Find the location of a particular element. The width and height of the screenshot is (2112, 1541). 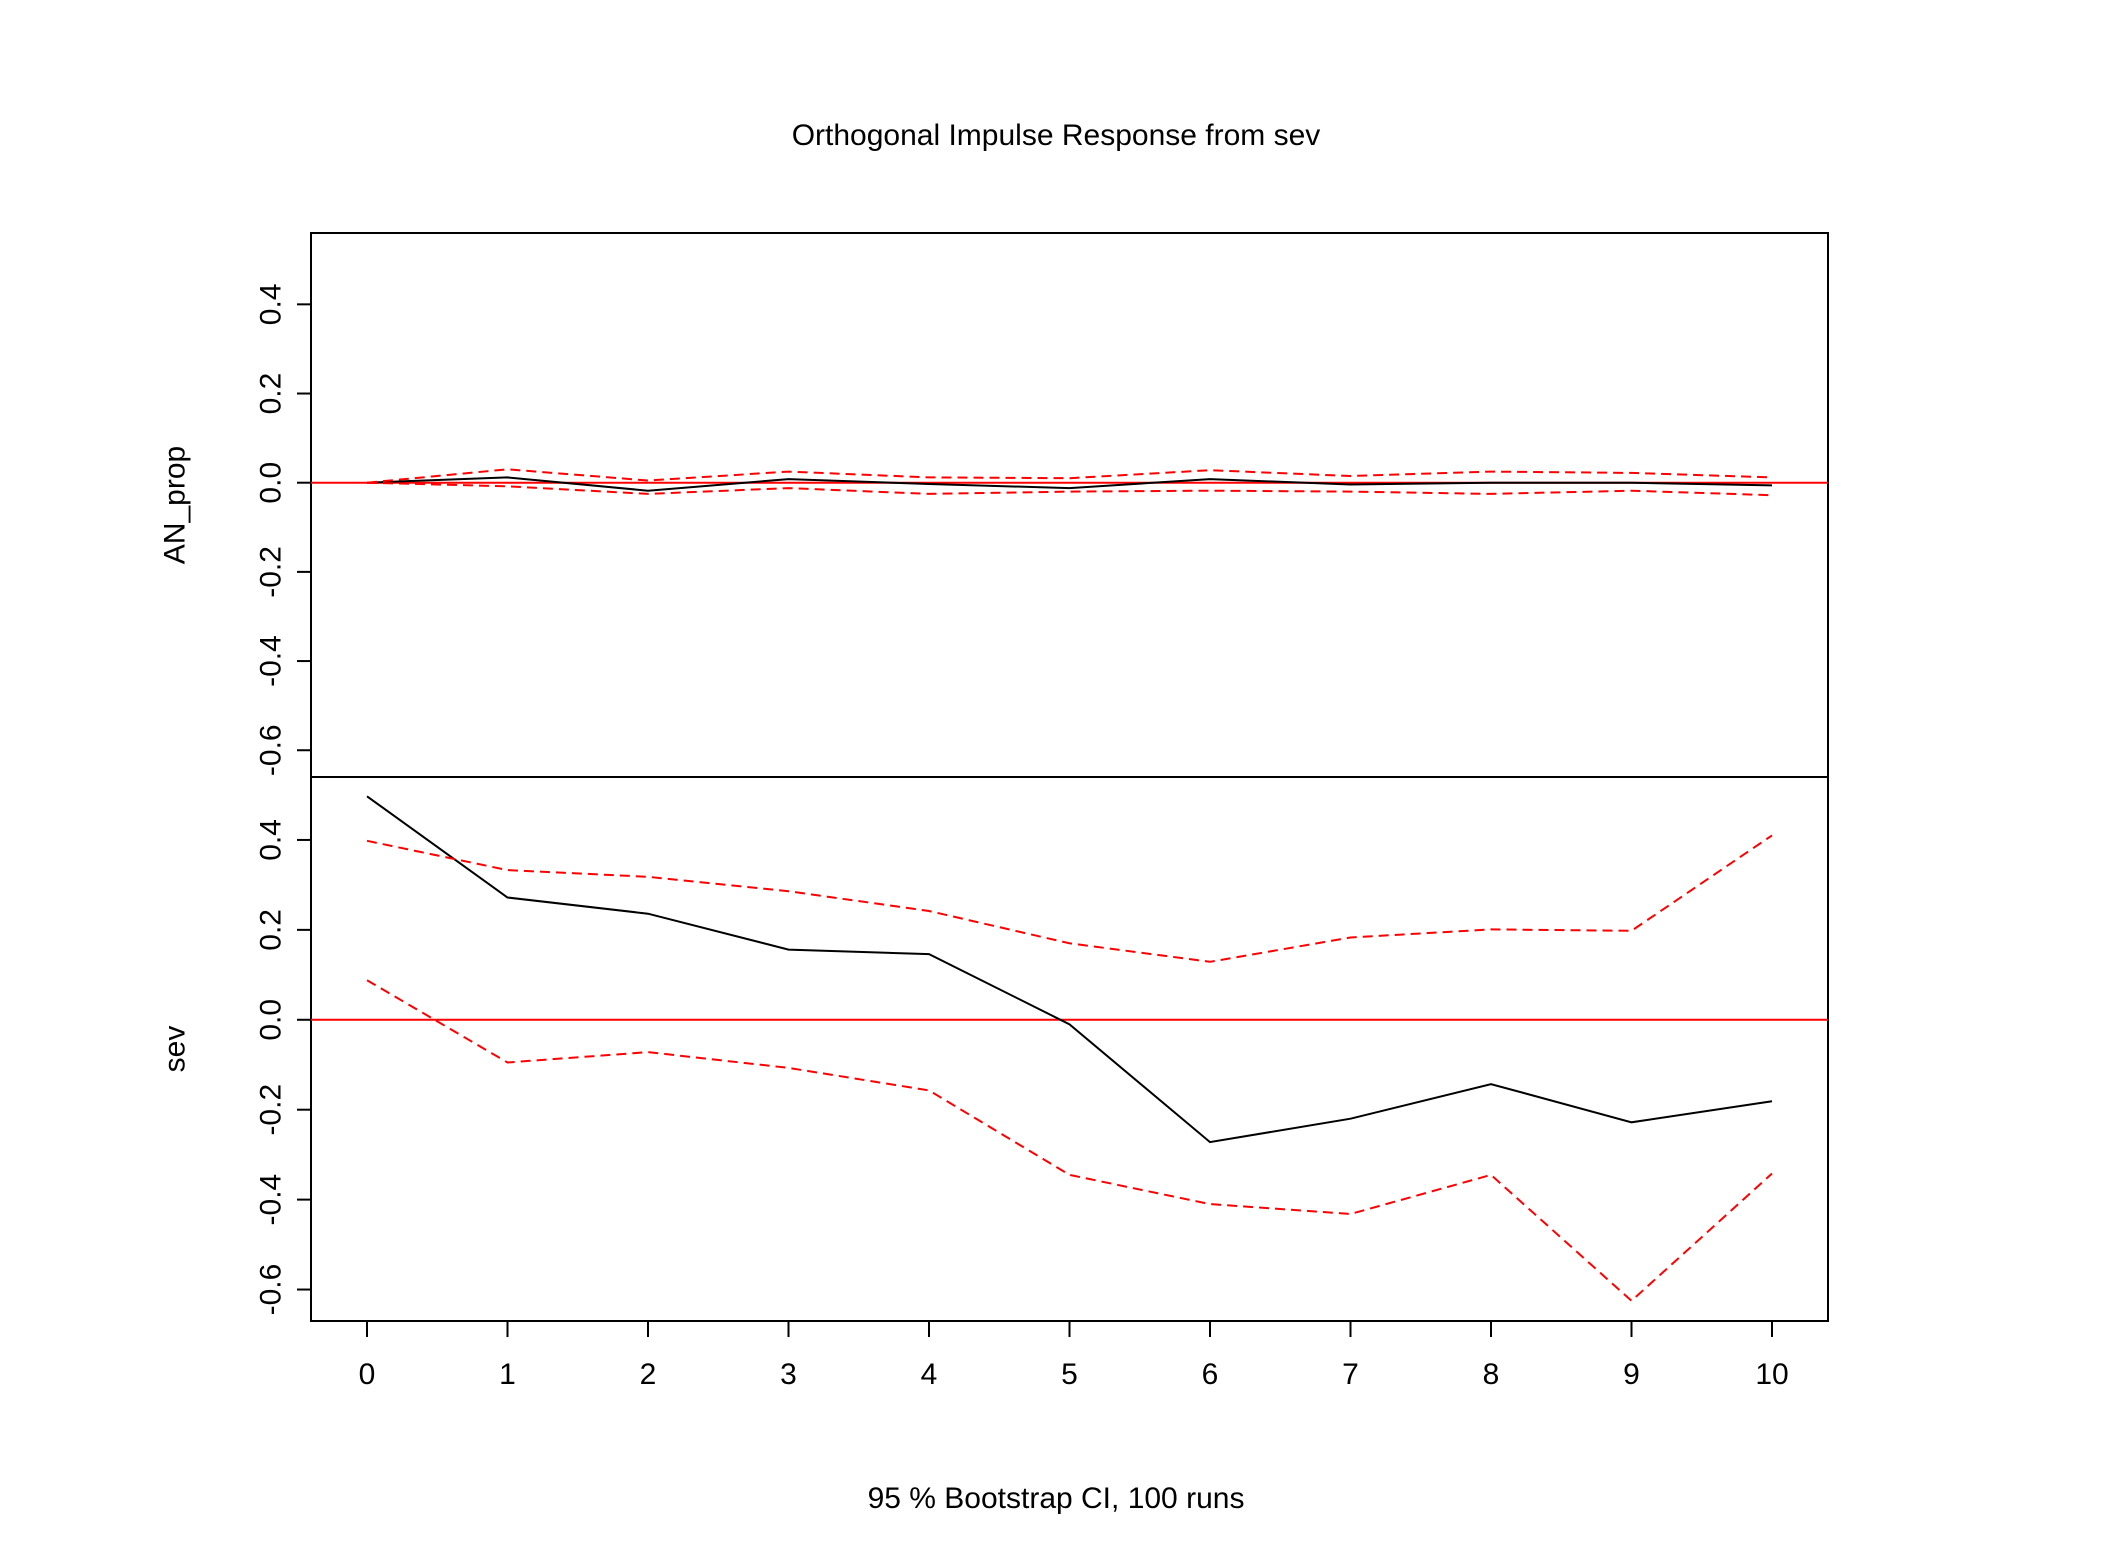

y-axis-label: sev is located at coordinates (175, 1049).